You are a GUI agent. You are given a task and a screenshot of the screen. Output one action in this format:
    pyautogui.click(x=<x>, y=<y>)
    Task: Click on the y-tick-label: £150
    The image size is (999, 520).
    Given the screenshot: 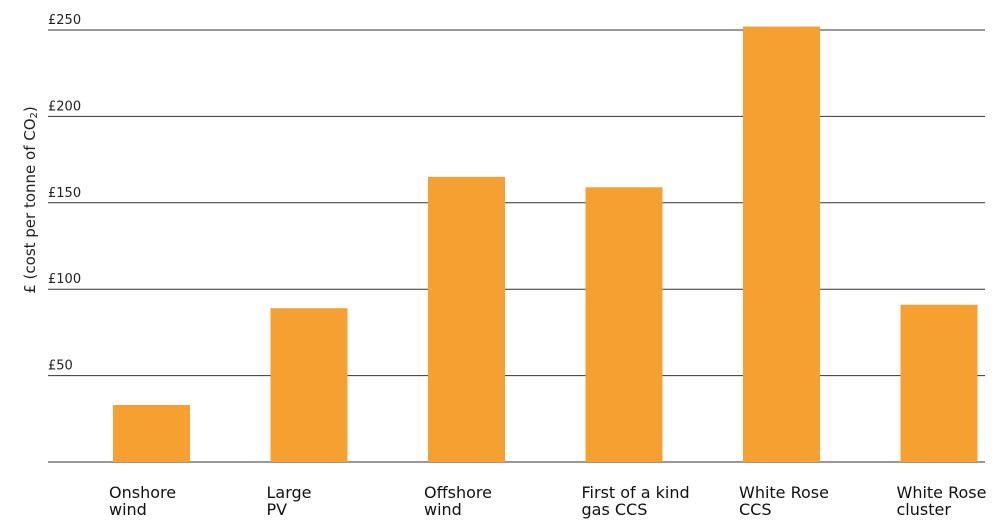 What is the action you would take?
    pyautogui.click(x=64, y=193)
    